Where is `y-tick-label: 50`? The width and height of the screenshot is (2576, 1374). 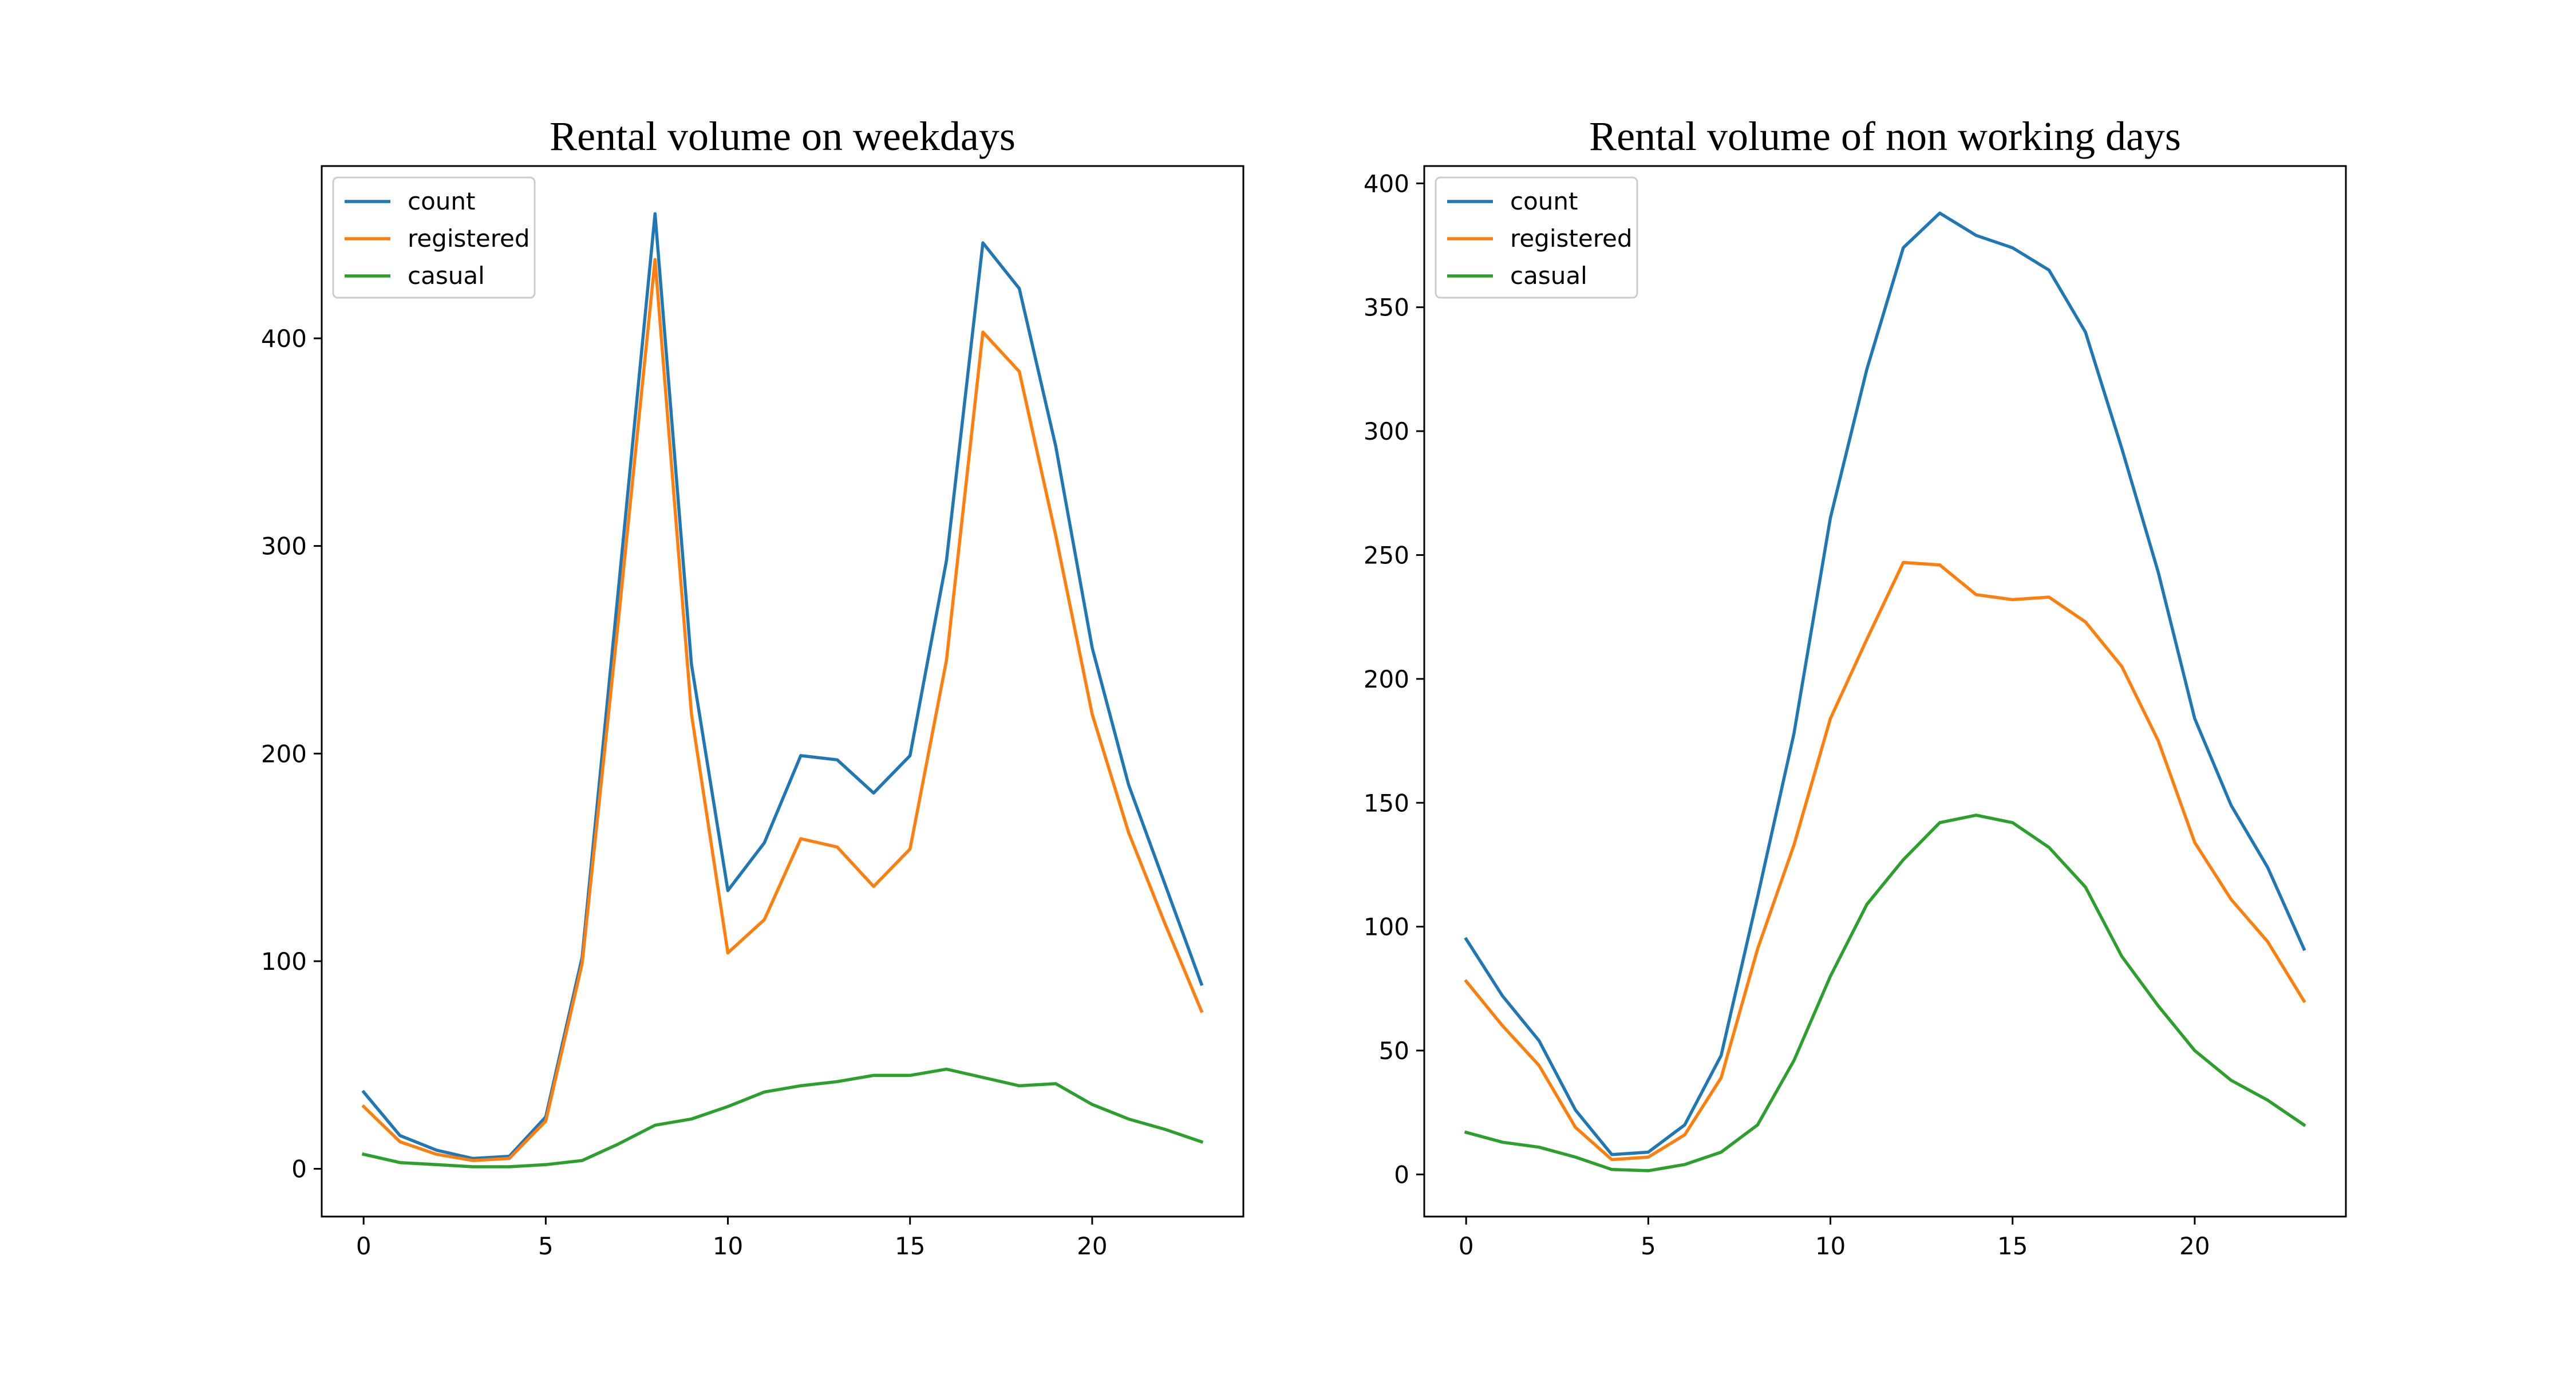 y-tick-label: 50 is located at coordinates (1394, 1051).